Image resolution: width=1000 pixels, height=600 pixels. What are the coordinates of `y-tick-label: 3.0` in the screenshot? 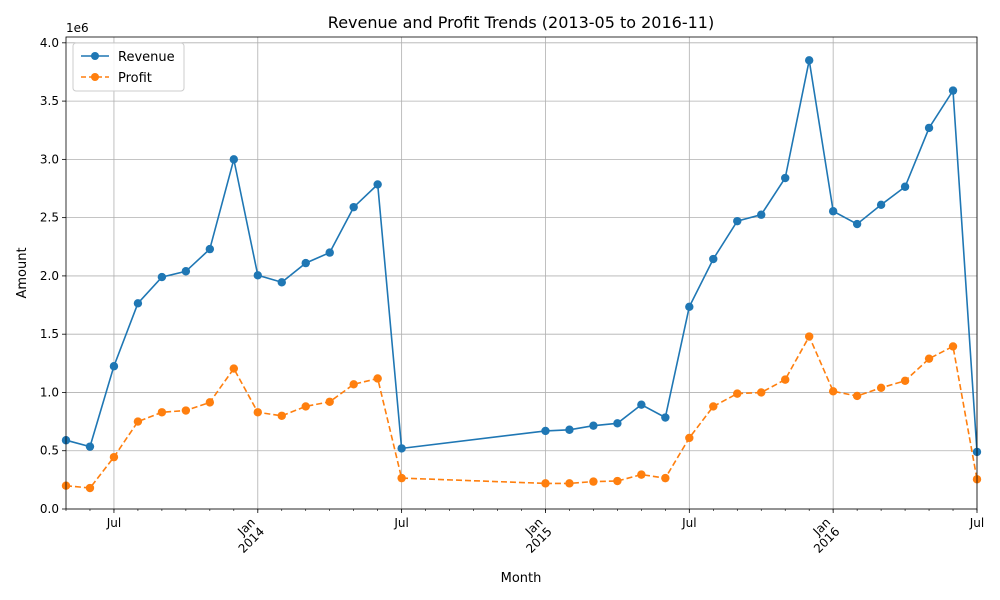 It's located at (49, 159).